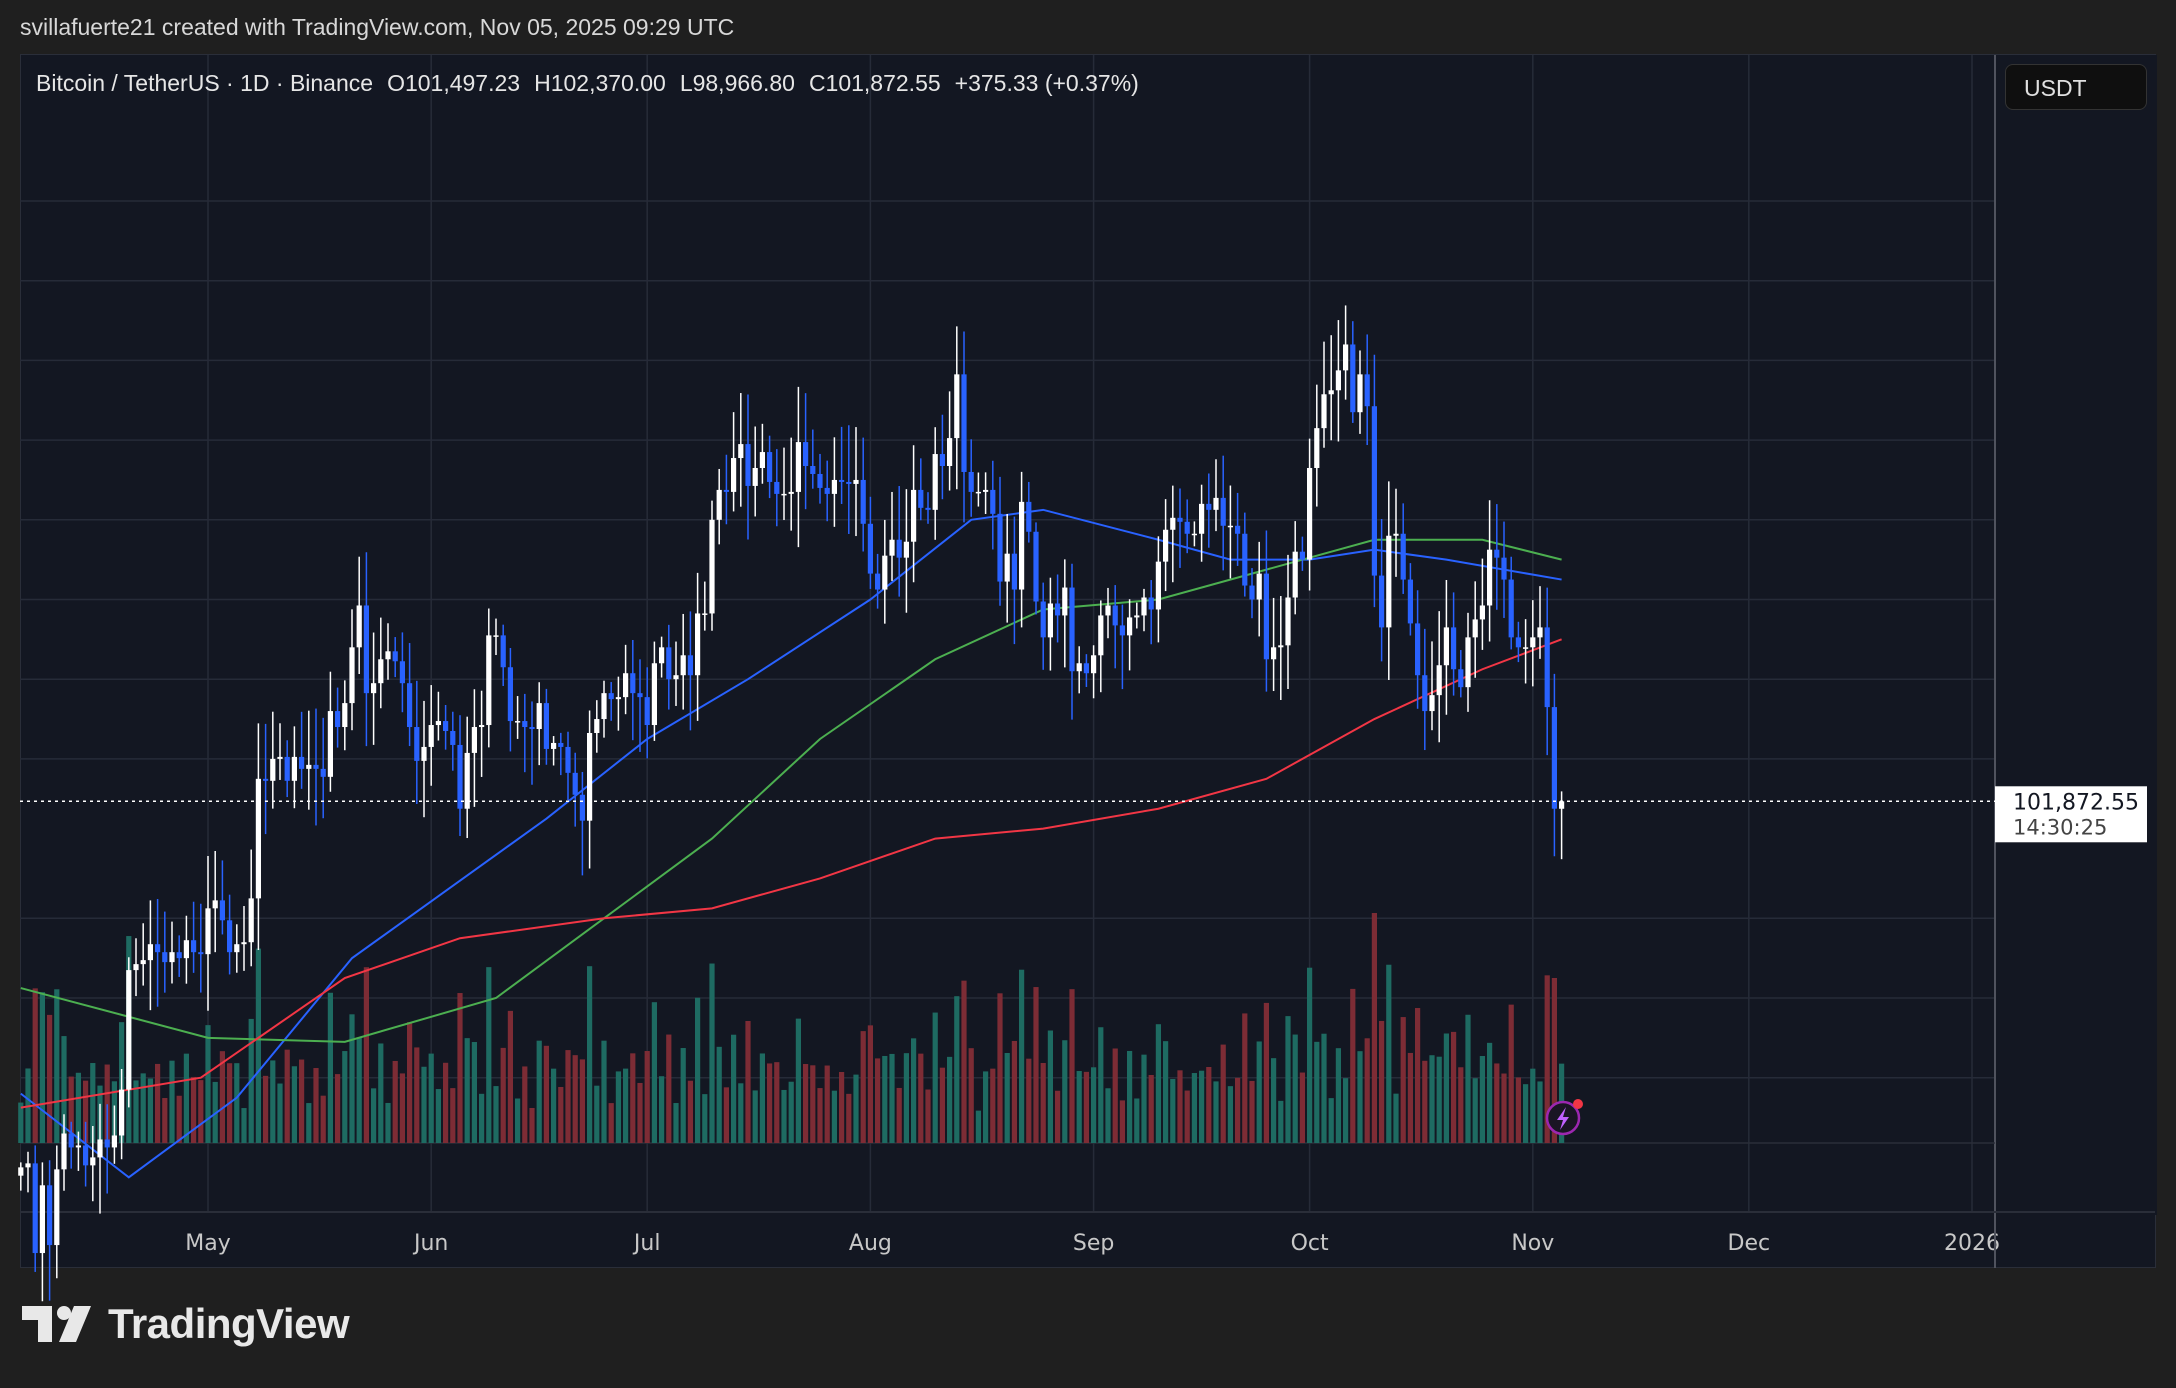  What do you see at coordinates (646, 1243) in the screenshot?
I see `time-tick-label: Jul` at bounding box center [646, 1243].